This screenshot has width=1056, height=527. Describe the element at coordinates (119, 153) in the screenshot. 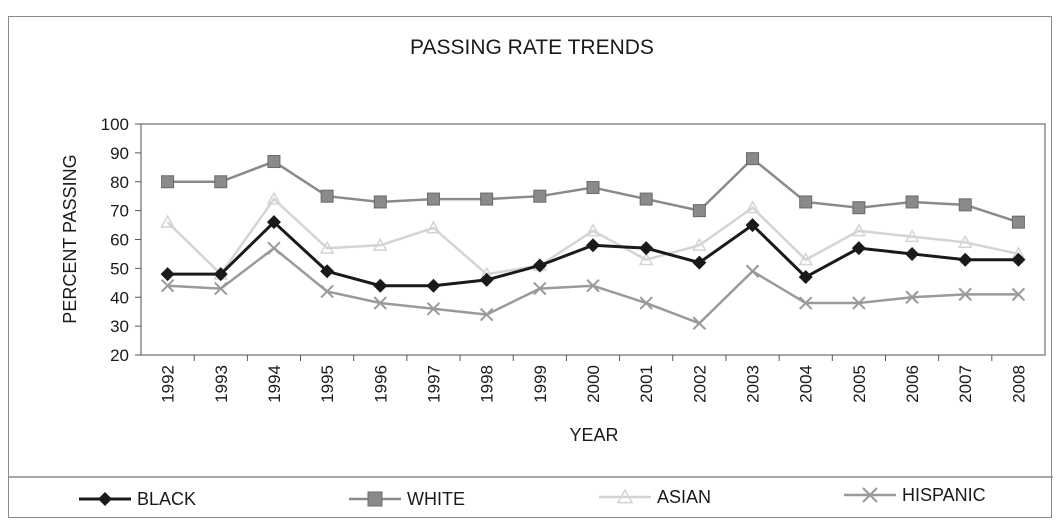

I see `y-tick-label: 90` at that location.